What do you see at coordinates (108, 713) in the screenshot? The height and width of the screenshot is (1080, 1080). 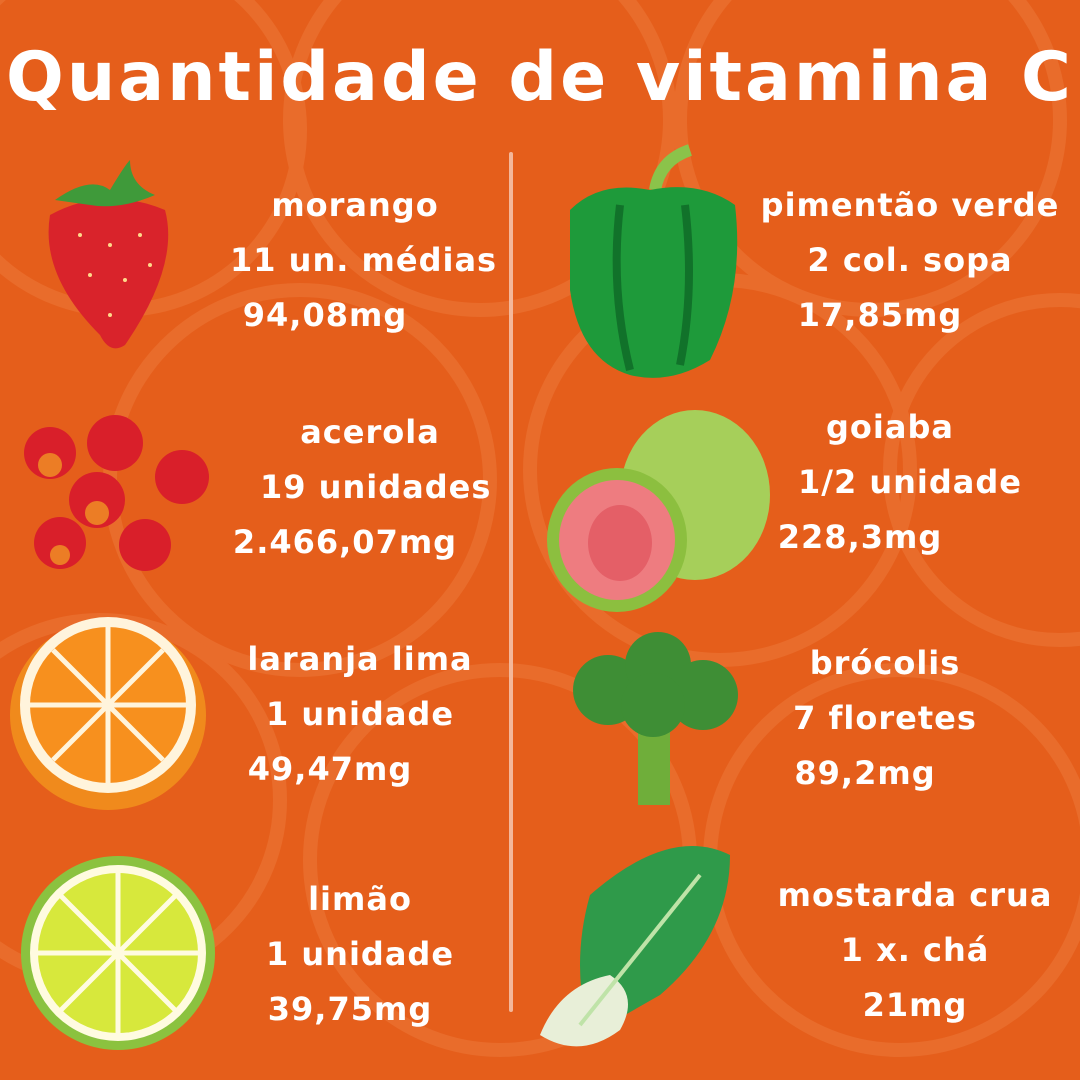 I see `orange-icon` at bounding box center [108, 713].